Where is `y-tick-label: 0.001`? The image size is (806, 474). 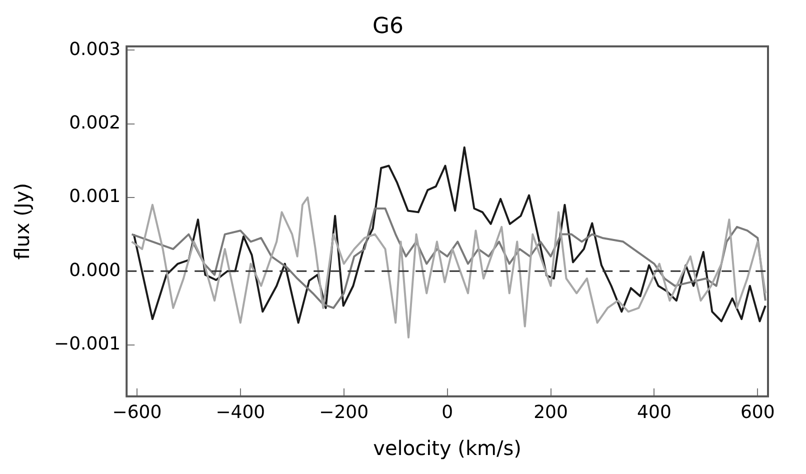
y-tick-label: 0.001 is located at coordinates (95, 197).